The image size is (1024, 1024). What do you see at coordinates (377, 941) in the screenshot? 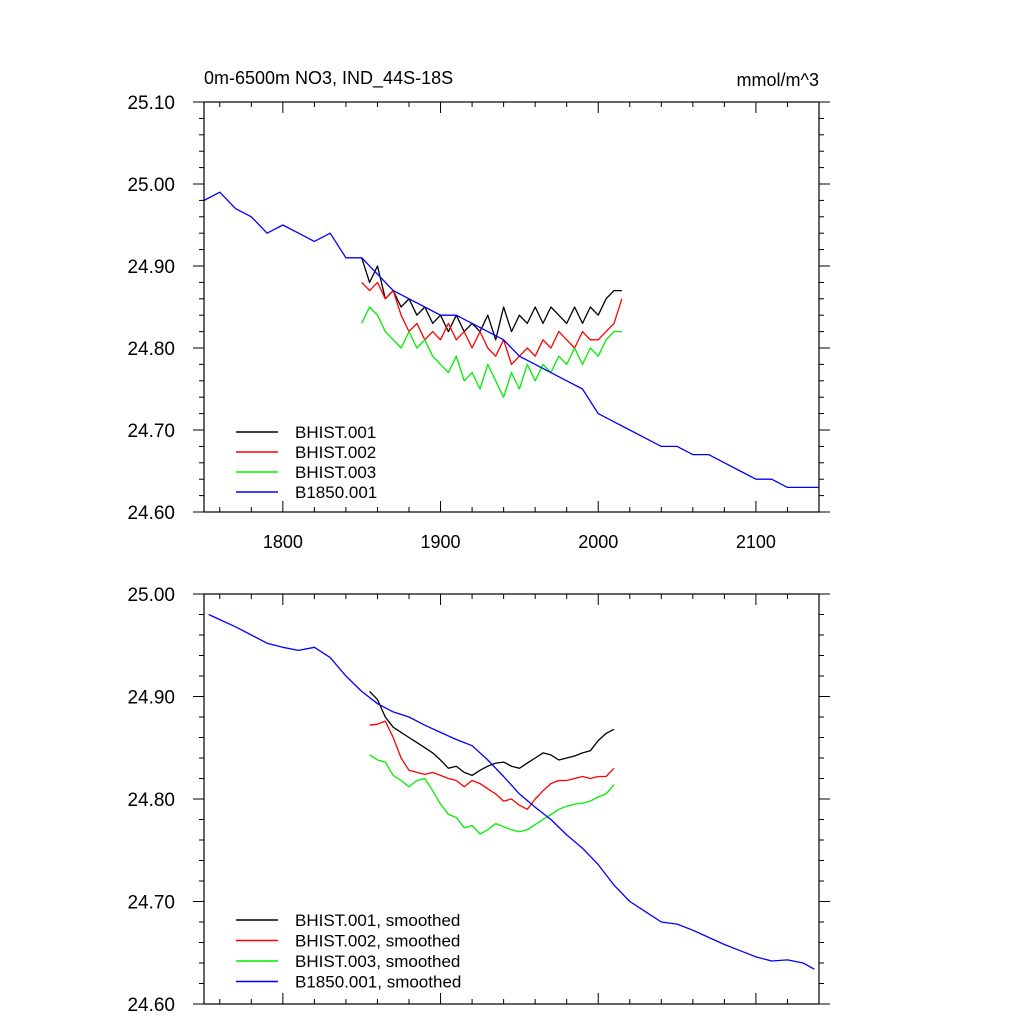
I see `legend-label-bhist-002-smoothed: BHIST.002, smoothed` at bounding box center [377, 941].